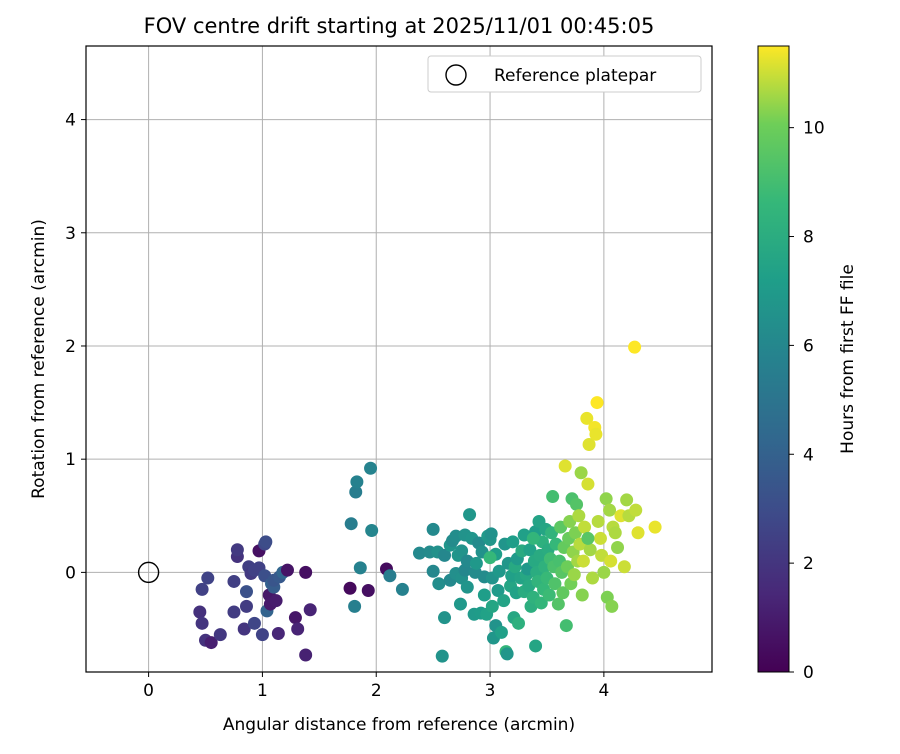 The width and height of the screenshot is (900, 754). Describe the element at coordinates (70, 234) in the screenshot. I see `y-tick-label: 3` at that location.